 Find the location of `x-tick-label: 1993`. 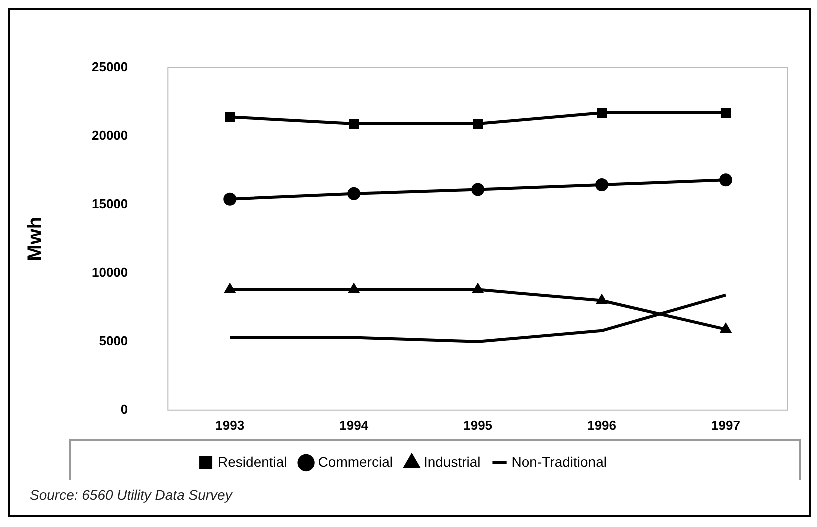

x-tick-label: 1993 is located at coordinates (230, 425).